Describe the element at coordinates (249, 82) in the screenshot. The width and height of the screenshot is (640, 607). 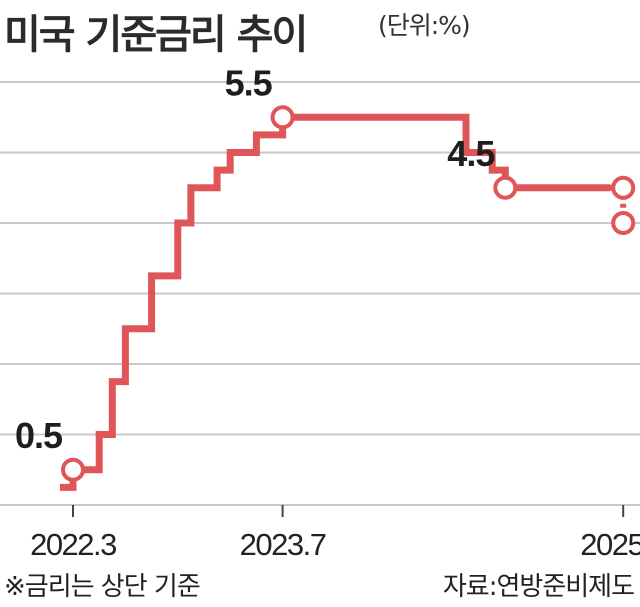
I see `data-label-1: 5.5` at that location.